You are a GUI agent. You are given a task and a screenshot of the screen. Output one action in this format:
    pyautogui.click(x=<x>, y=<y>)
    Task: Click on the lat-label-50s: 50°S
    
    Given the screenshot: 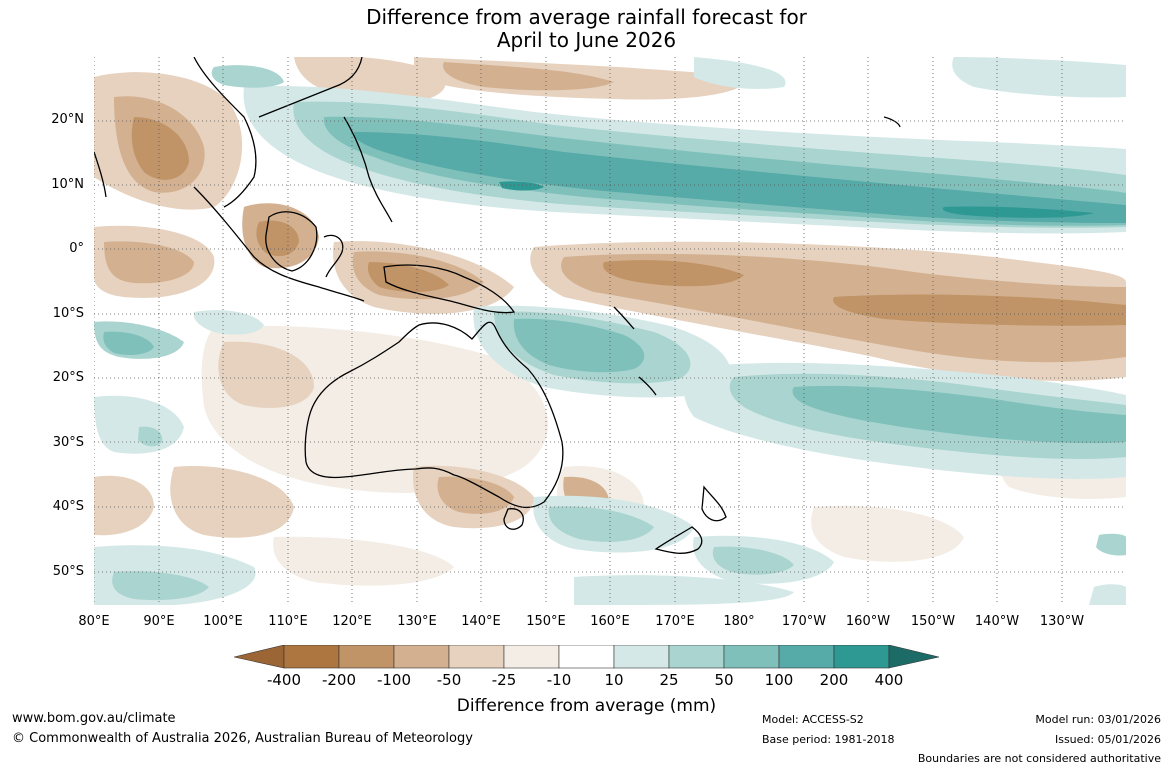 What is the action you would take?
    pyautogui.click(x=68, y=571)
    